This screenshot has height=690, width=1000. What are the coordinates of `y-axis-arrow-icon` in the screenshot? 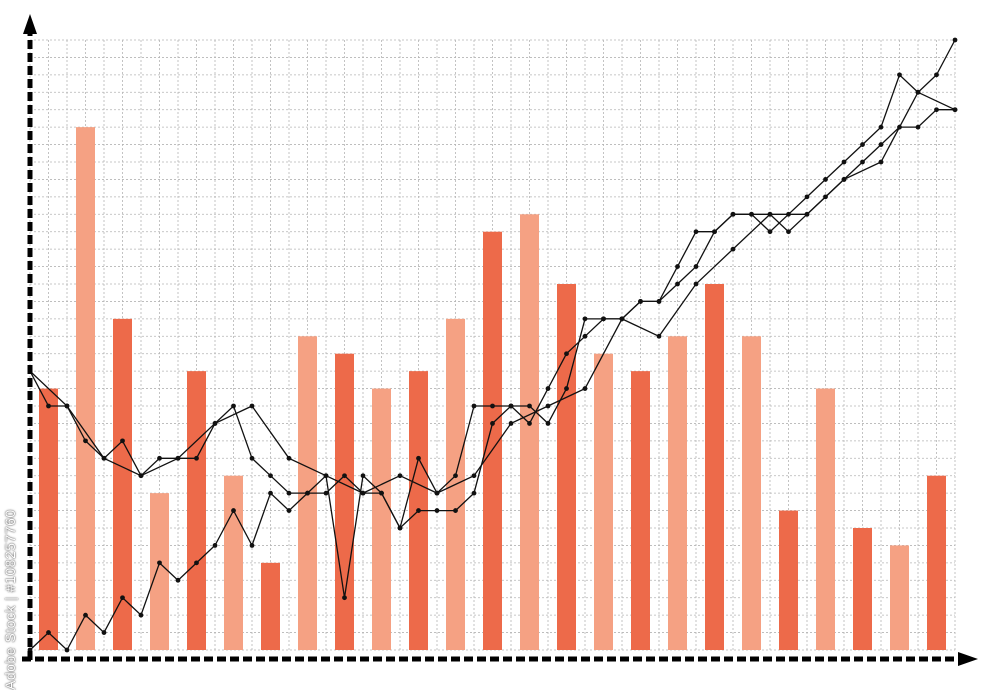 It's located at (30, 24).